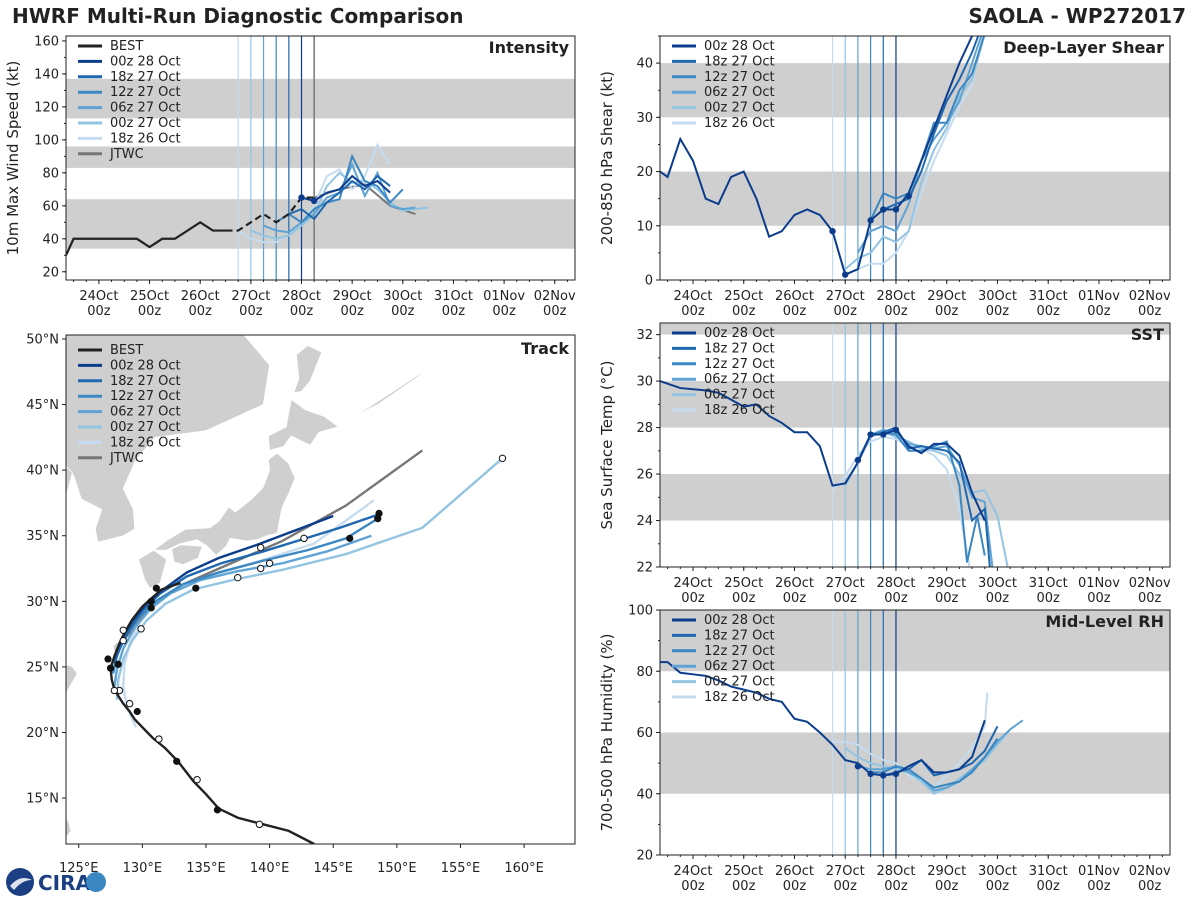 This screenshot has width=1200, height=900. What do you see at coordinates (529, 47) in the screenshot?
I see `panel-title: Intensity` at bounding box center [529, 47].